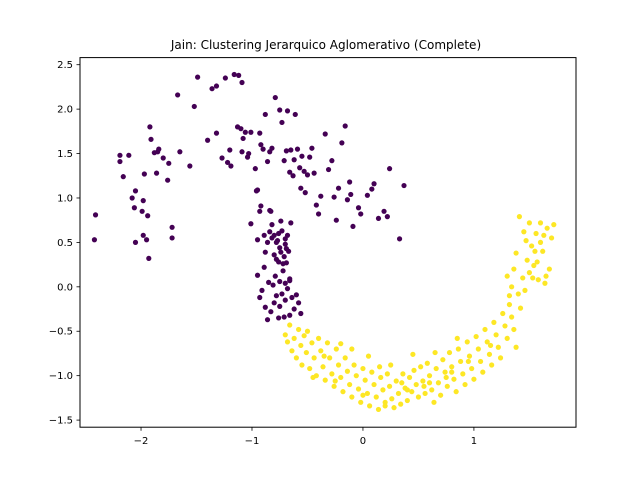  I want to click on y-tick-label: 1.0, so click(65, 198).